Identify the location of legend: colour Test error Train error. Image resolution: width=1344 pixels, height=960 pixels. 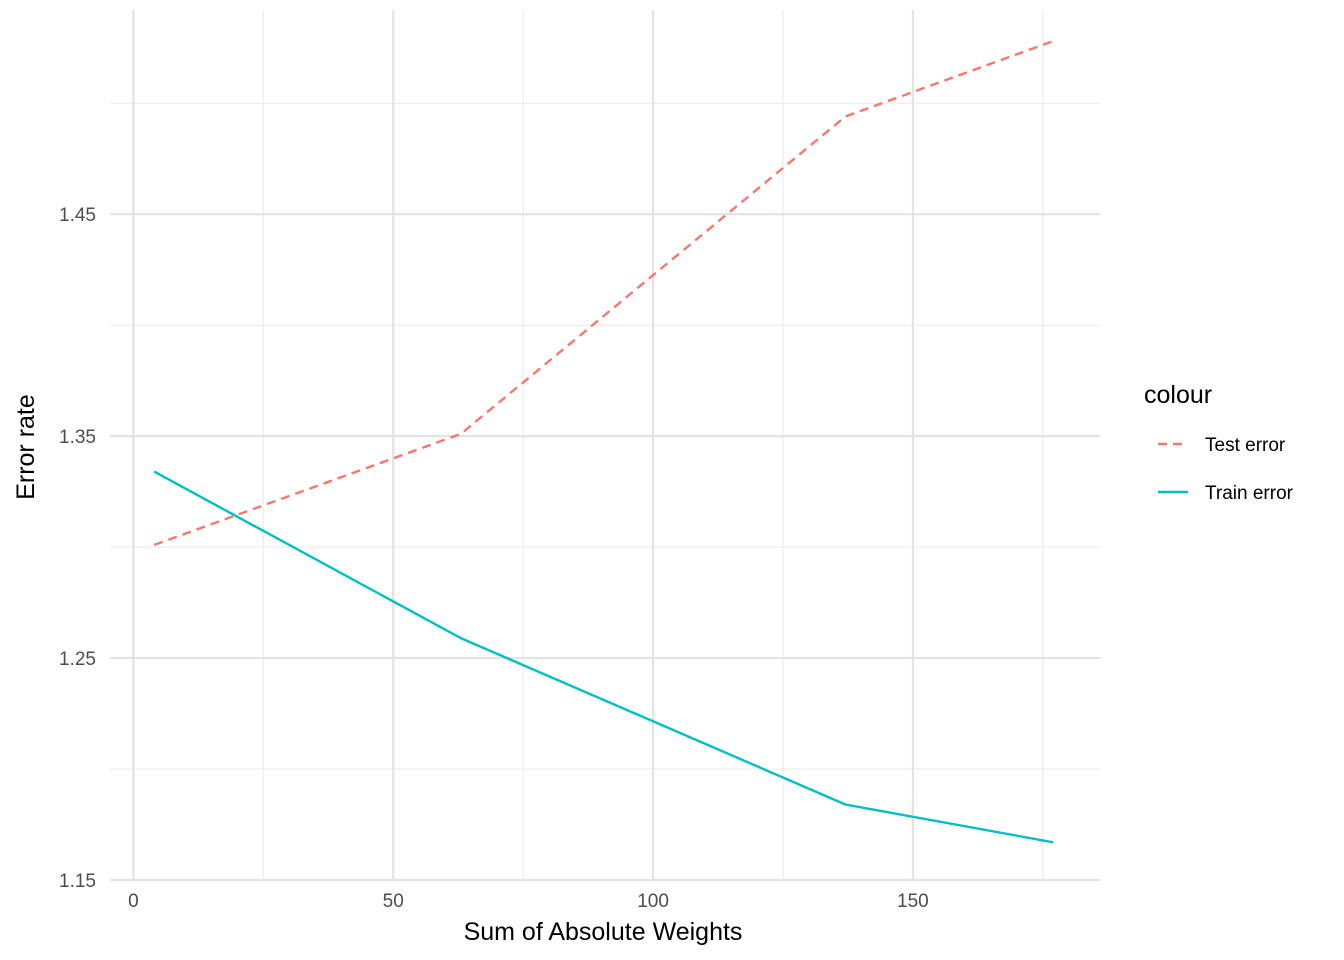
(1219, 442).